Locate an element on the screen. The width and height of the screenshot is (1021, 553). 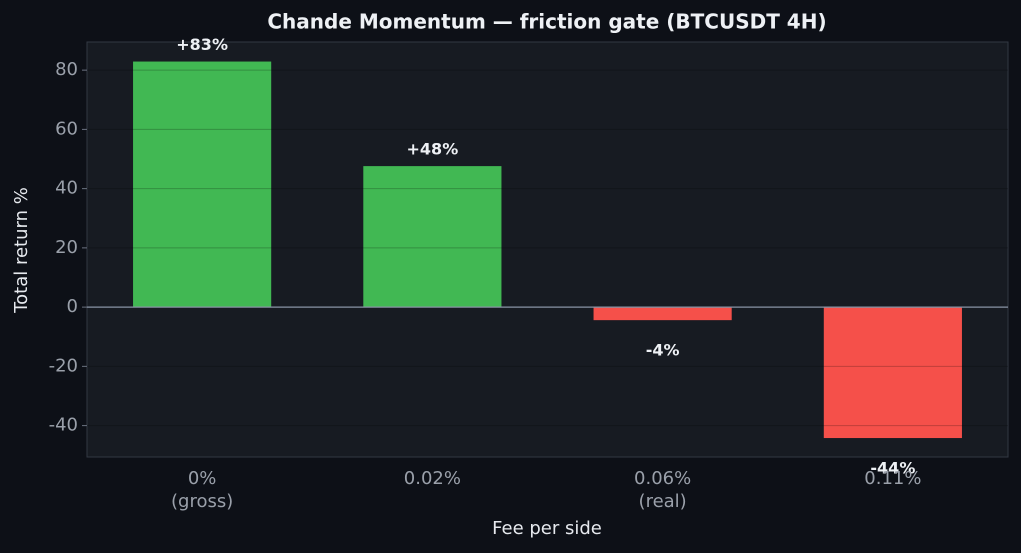
x-tick-label: 0.02% is located at coordinates (432, 478).